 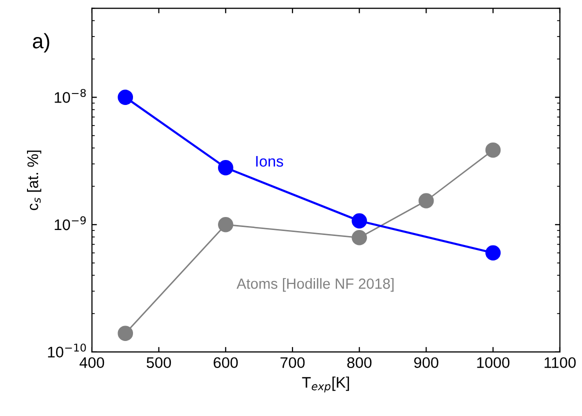 What do you see at coordinates (158, 362) in the screenshot?
I see `x-tick-label: 500` at bounding box center [158, 362].